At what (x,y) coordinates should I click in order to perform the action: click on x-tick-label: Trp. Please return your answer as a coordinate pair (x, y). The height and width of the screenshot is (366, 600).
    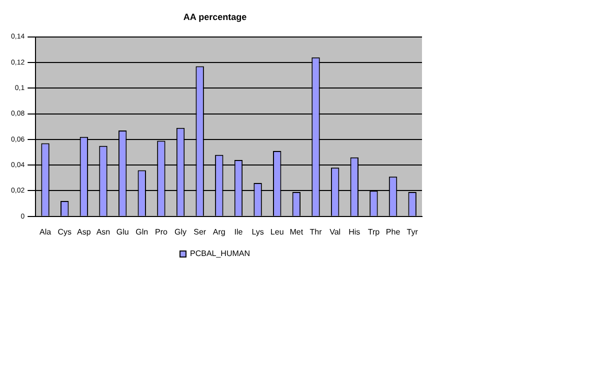
    Looking at the image, I should click on (374, 231).